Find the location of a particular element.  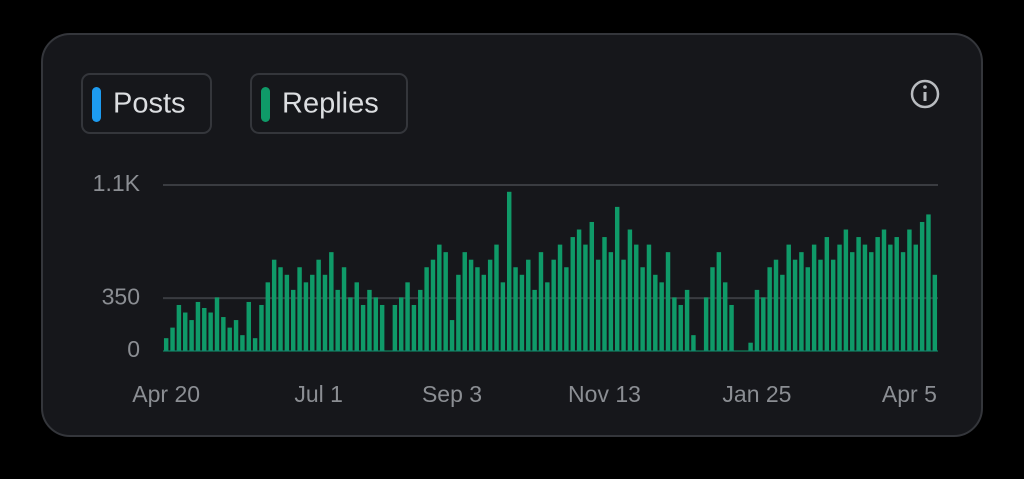

legend-label: Replies is located at coordinates (330, 104).